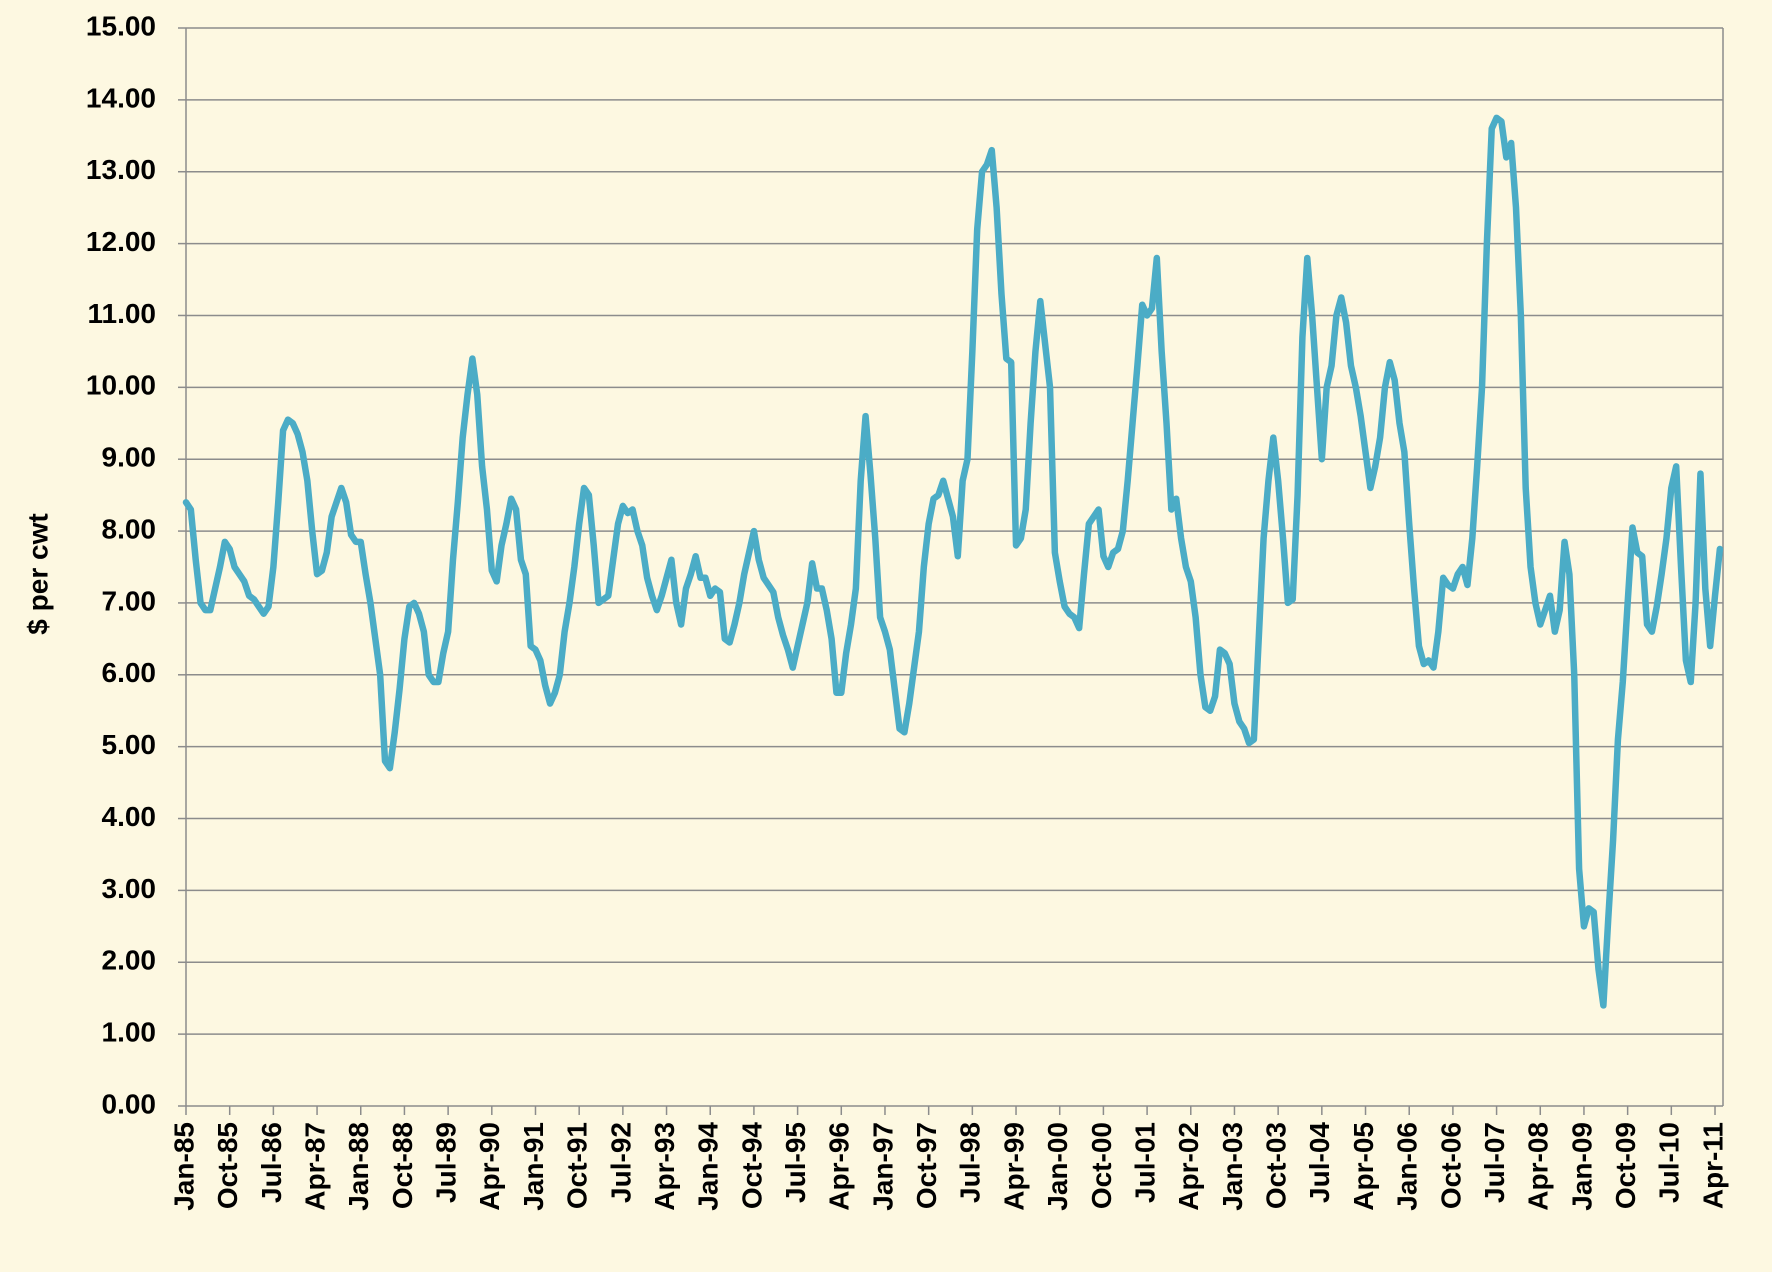 The height and width of the screenshot is (1272, 1772). I want to click on x-tick-label: Jan-09, so click(1581, 1166).